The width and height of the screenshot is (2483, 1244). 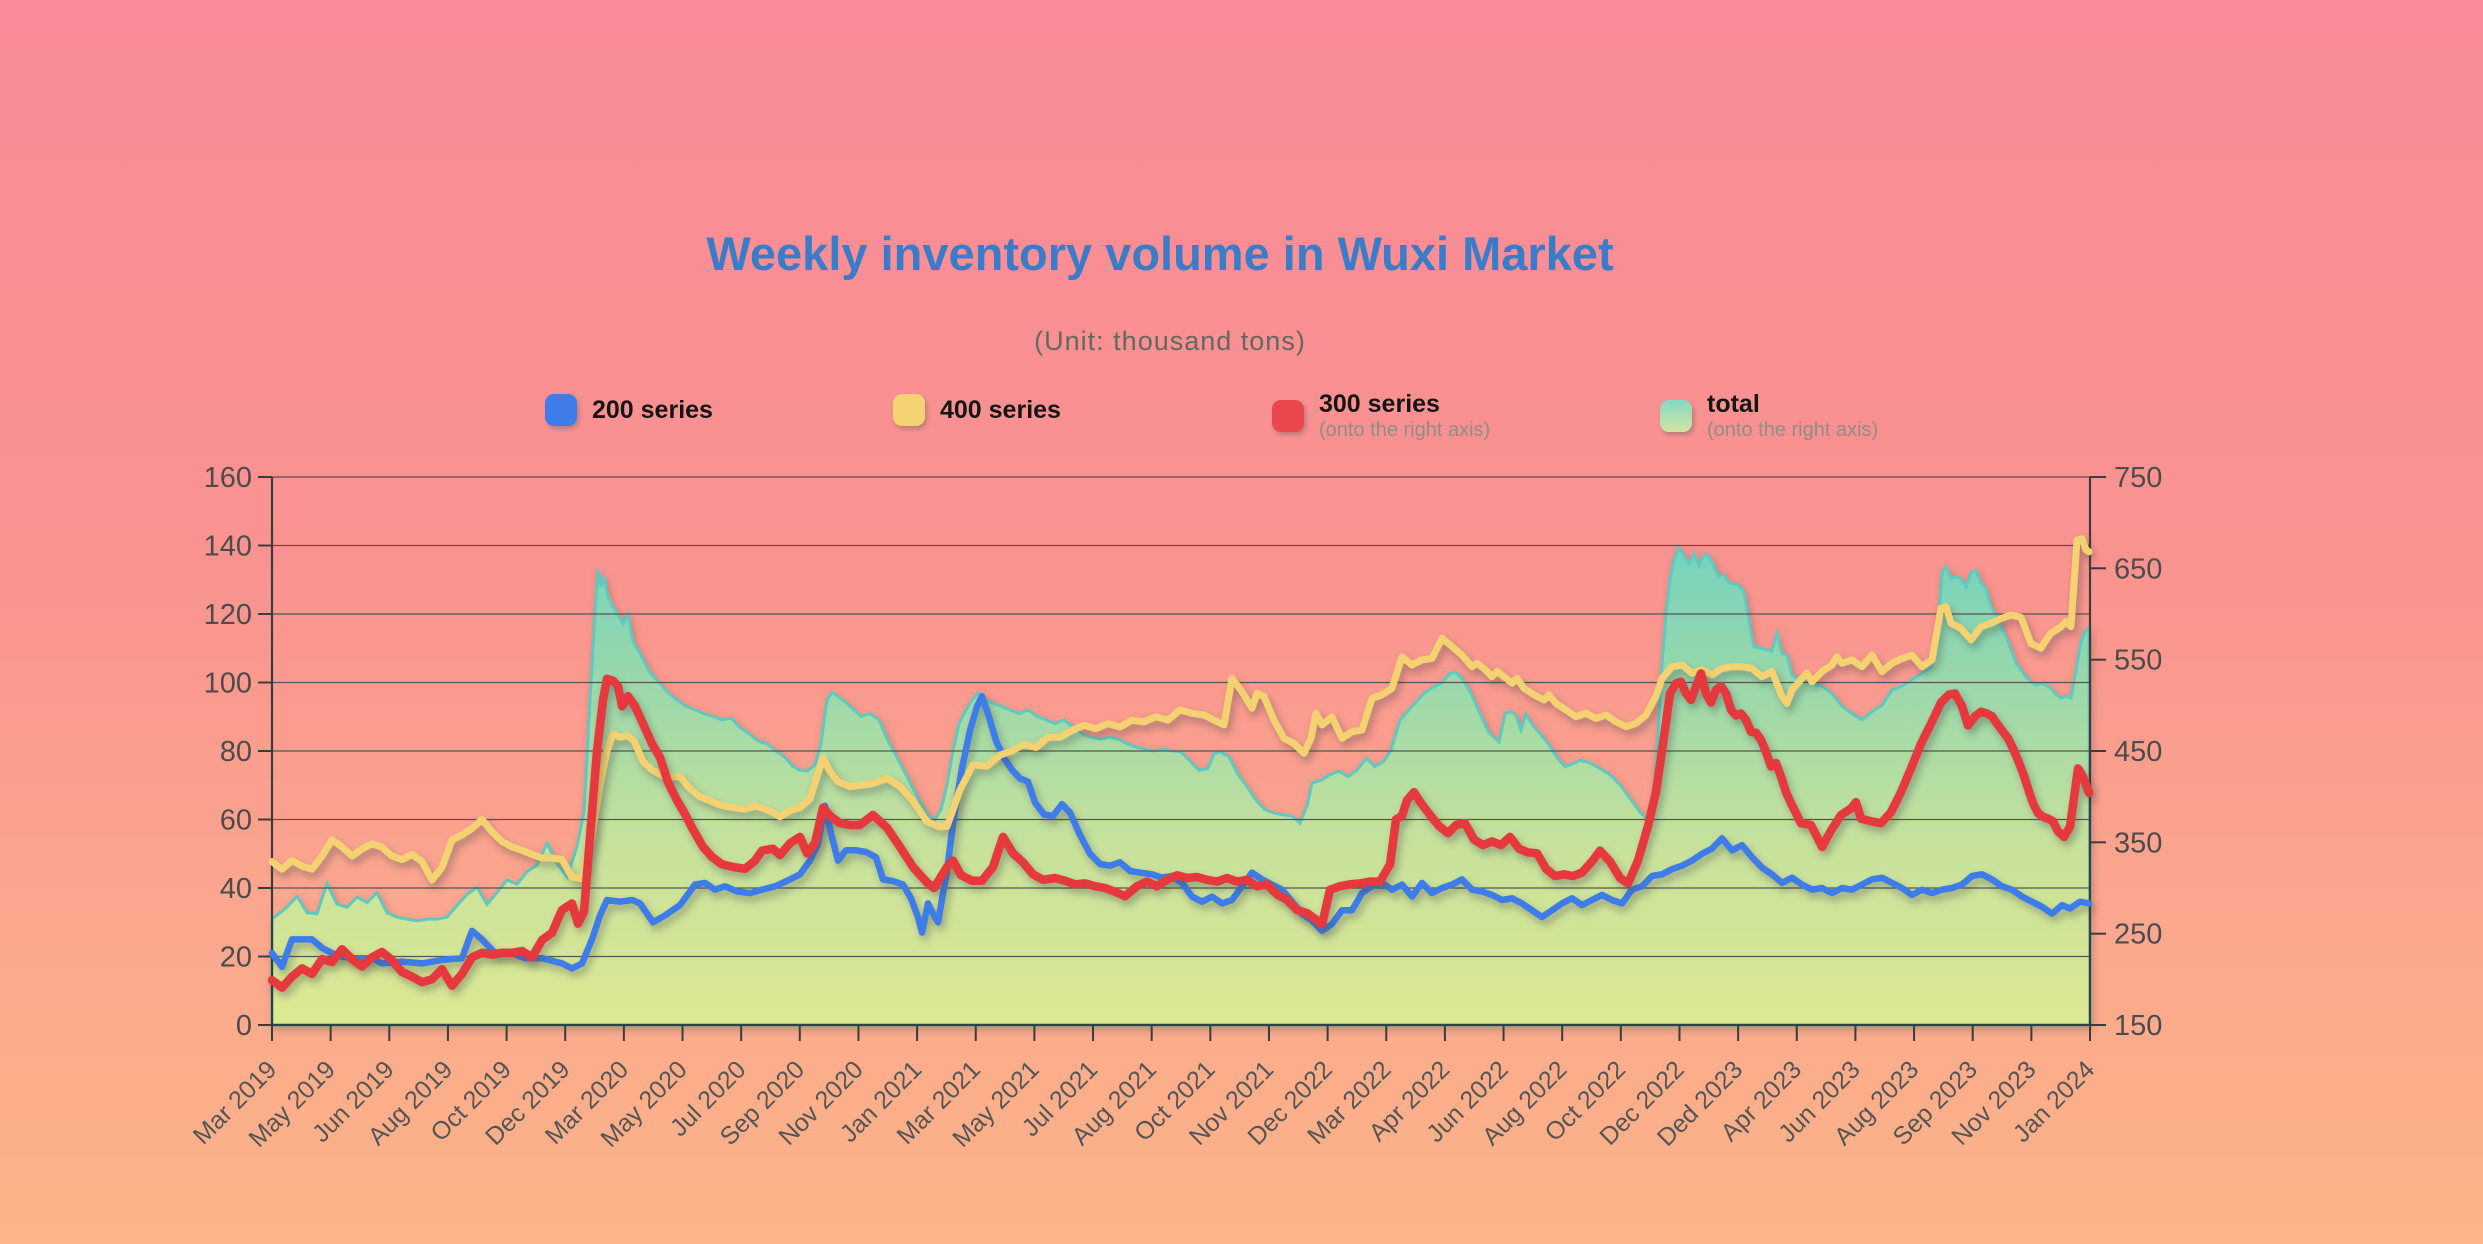 I want to click on legend-item-300-series: 300 series (onto the right axis), so click(x=1381, y=416).